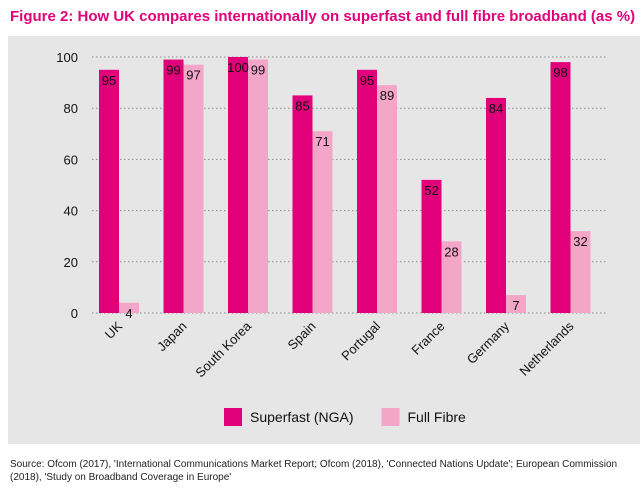  What do you see at coordinates (367, 191) in the screenshot?
I see `bar-superfast-nga-portugal` at bounding box center [367, 191].